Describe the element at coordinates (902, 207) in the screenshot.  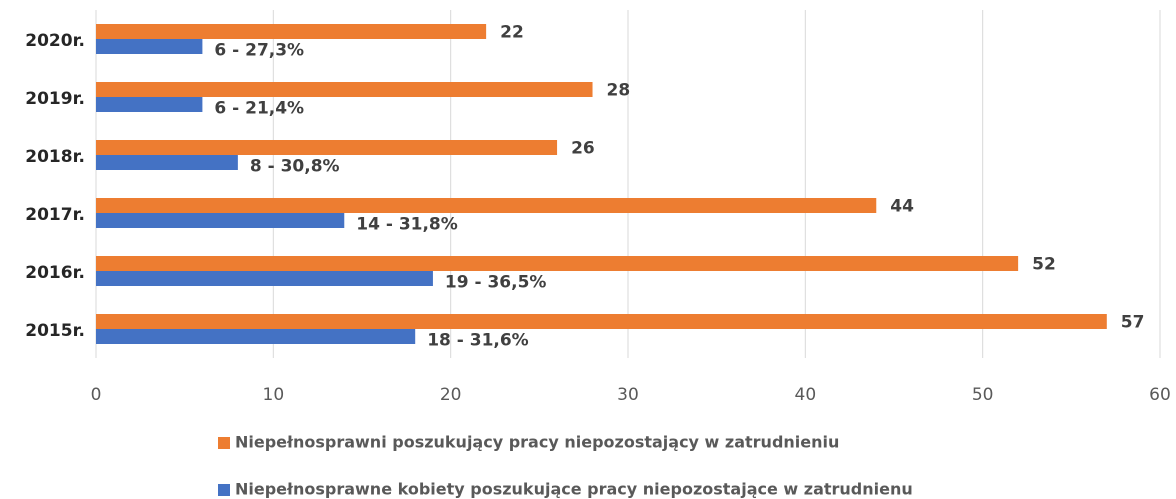
I see `data-label: 44` at that location.